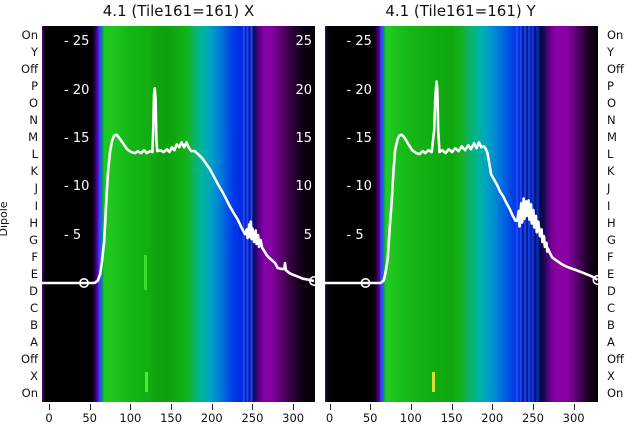 The height and width of the screenshot is (440, 640). Describe the element at coordinates (303, 187) in the screenshot. I see `inner-tick-label-right: 10` at that location.